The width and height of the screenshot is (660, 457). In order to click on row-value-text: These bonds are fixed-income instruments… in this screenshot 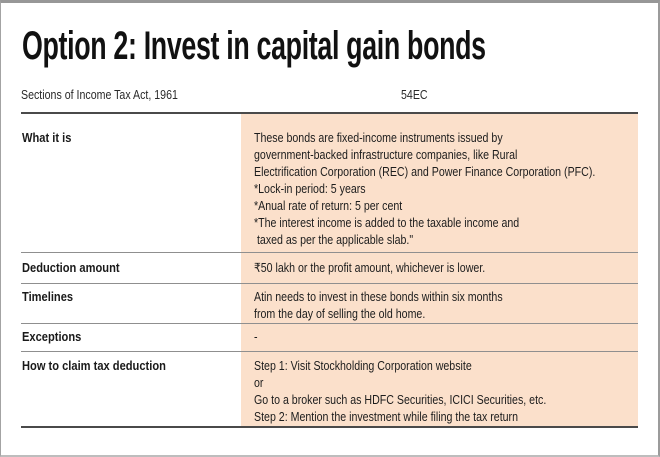, I will do `click(425, 189)`.